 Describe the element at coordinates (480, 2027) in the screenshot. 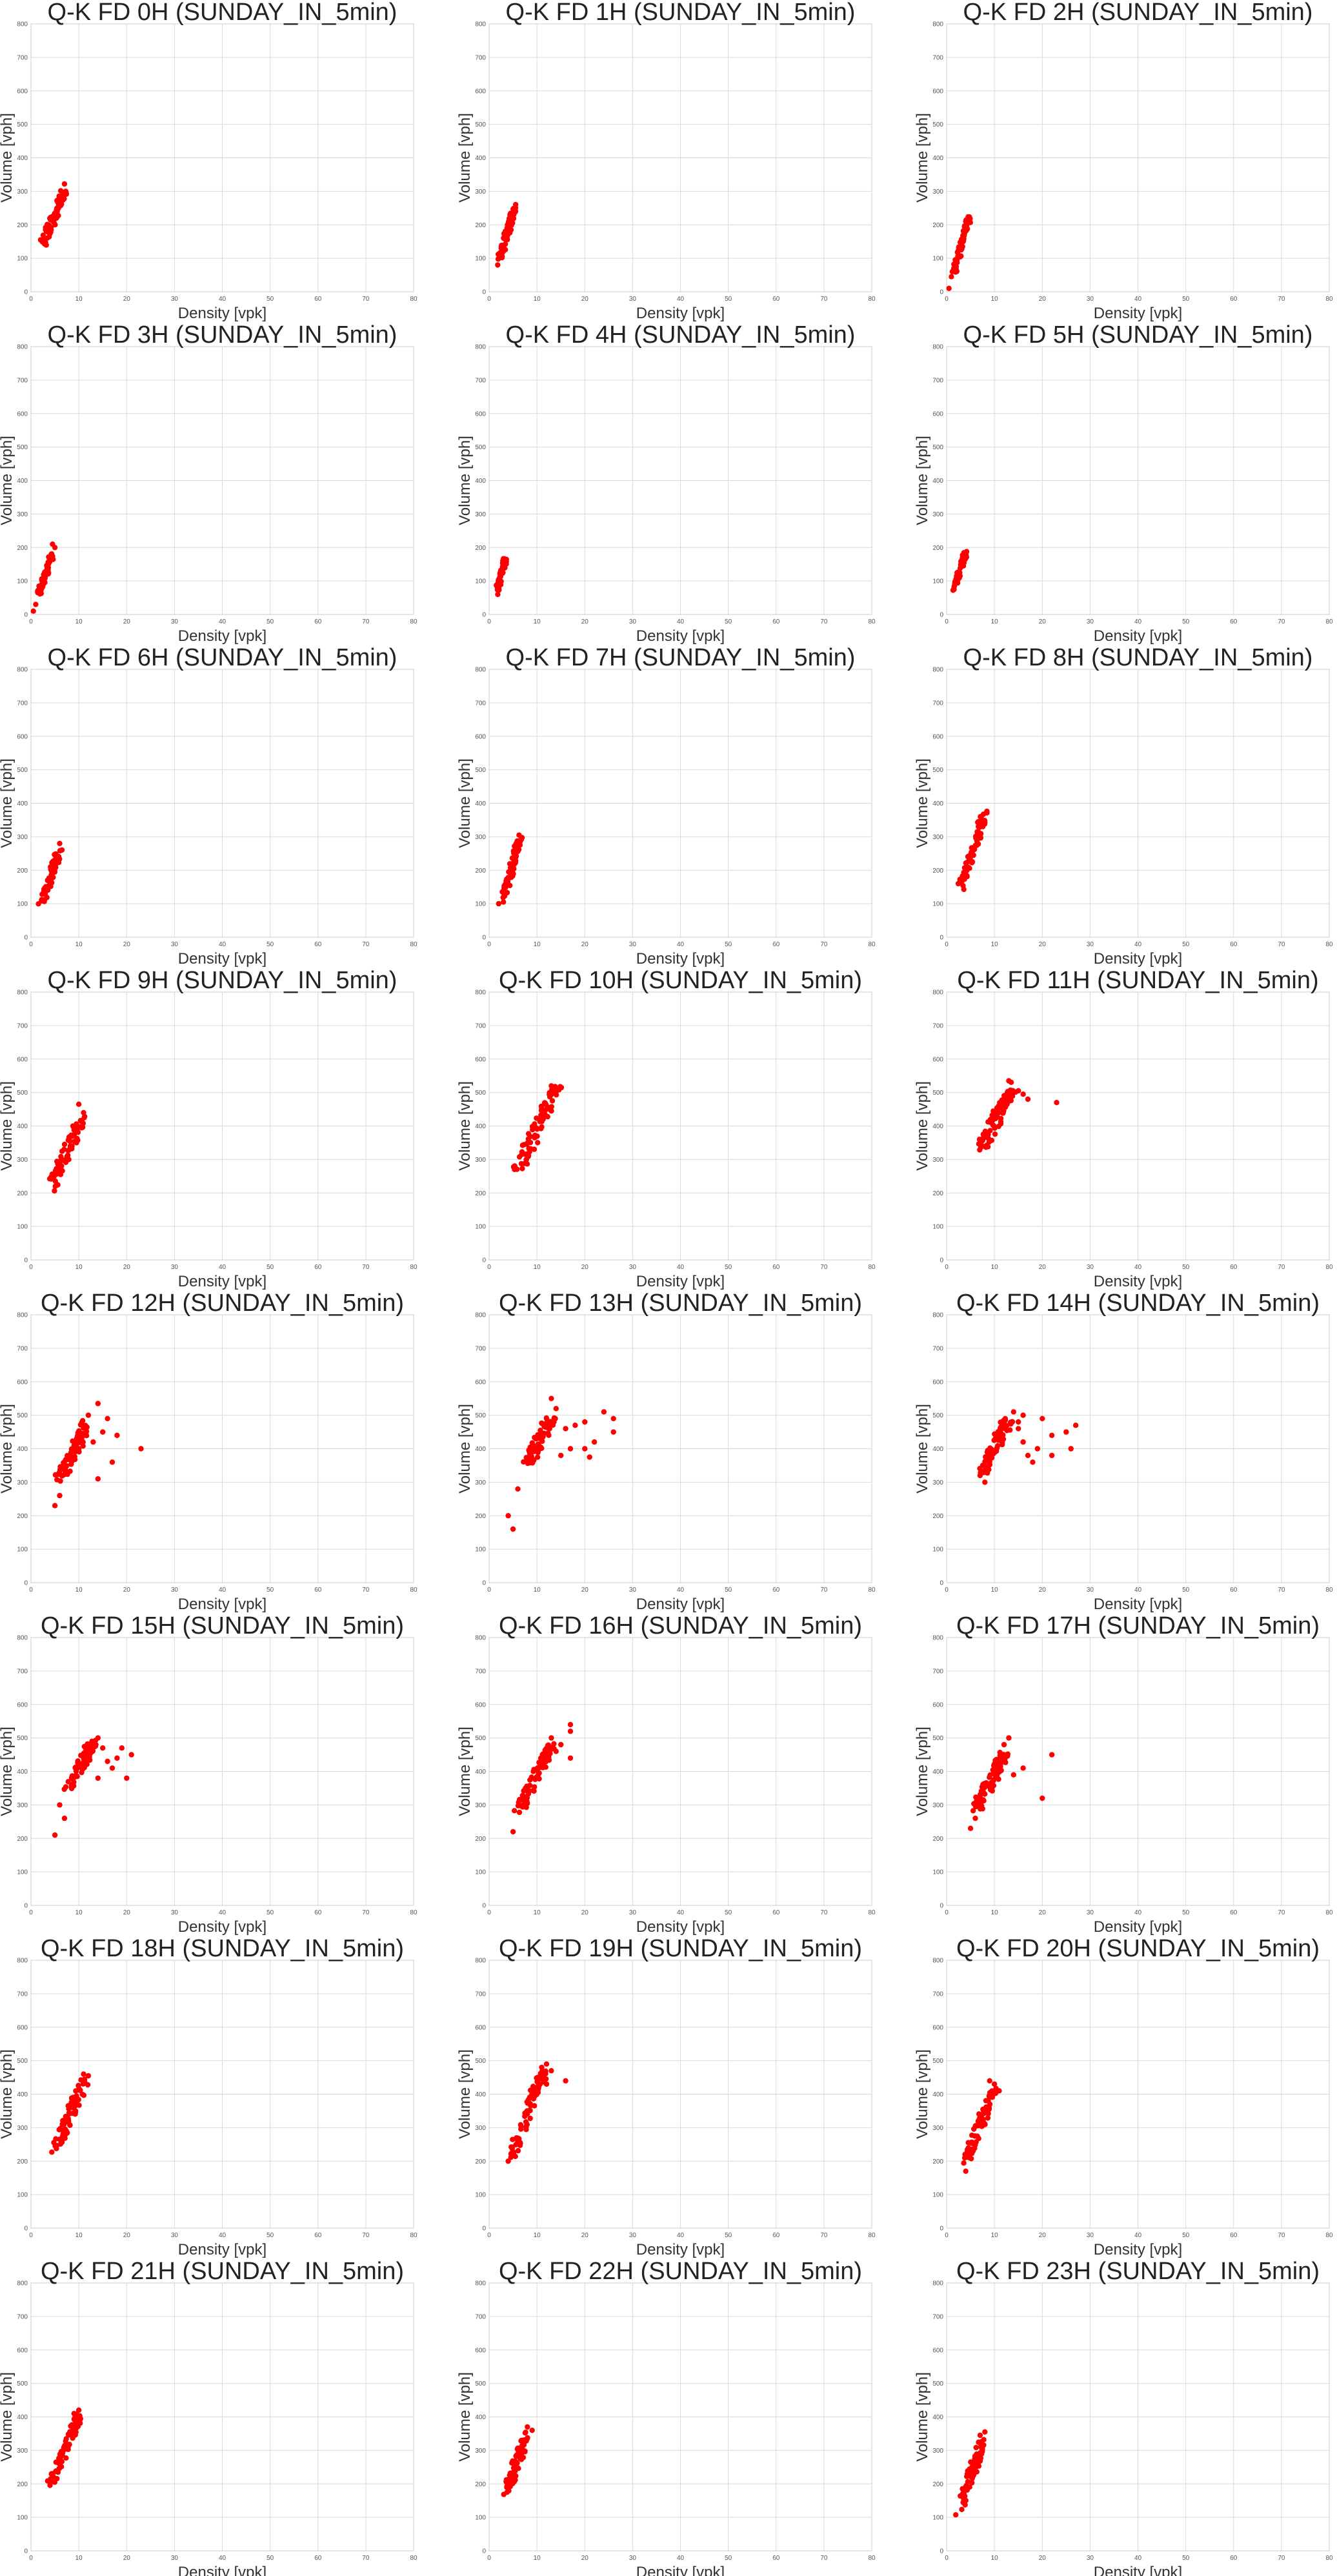

I see `y-tick-label: 600` at that location.